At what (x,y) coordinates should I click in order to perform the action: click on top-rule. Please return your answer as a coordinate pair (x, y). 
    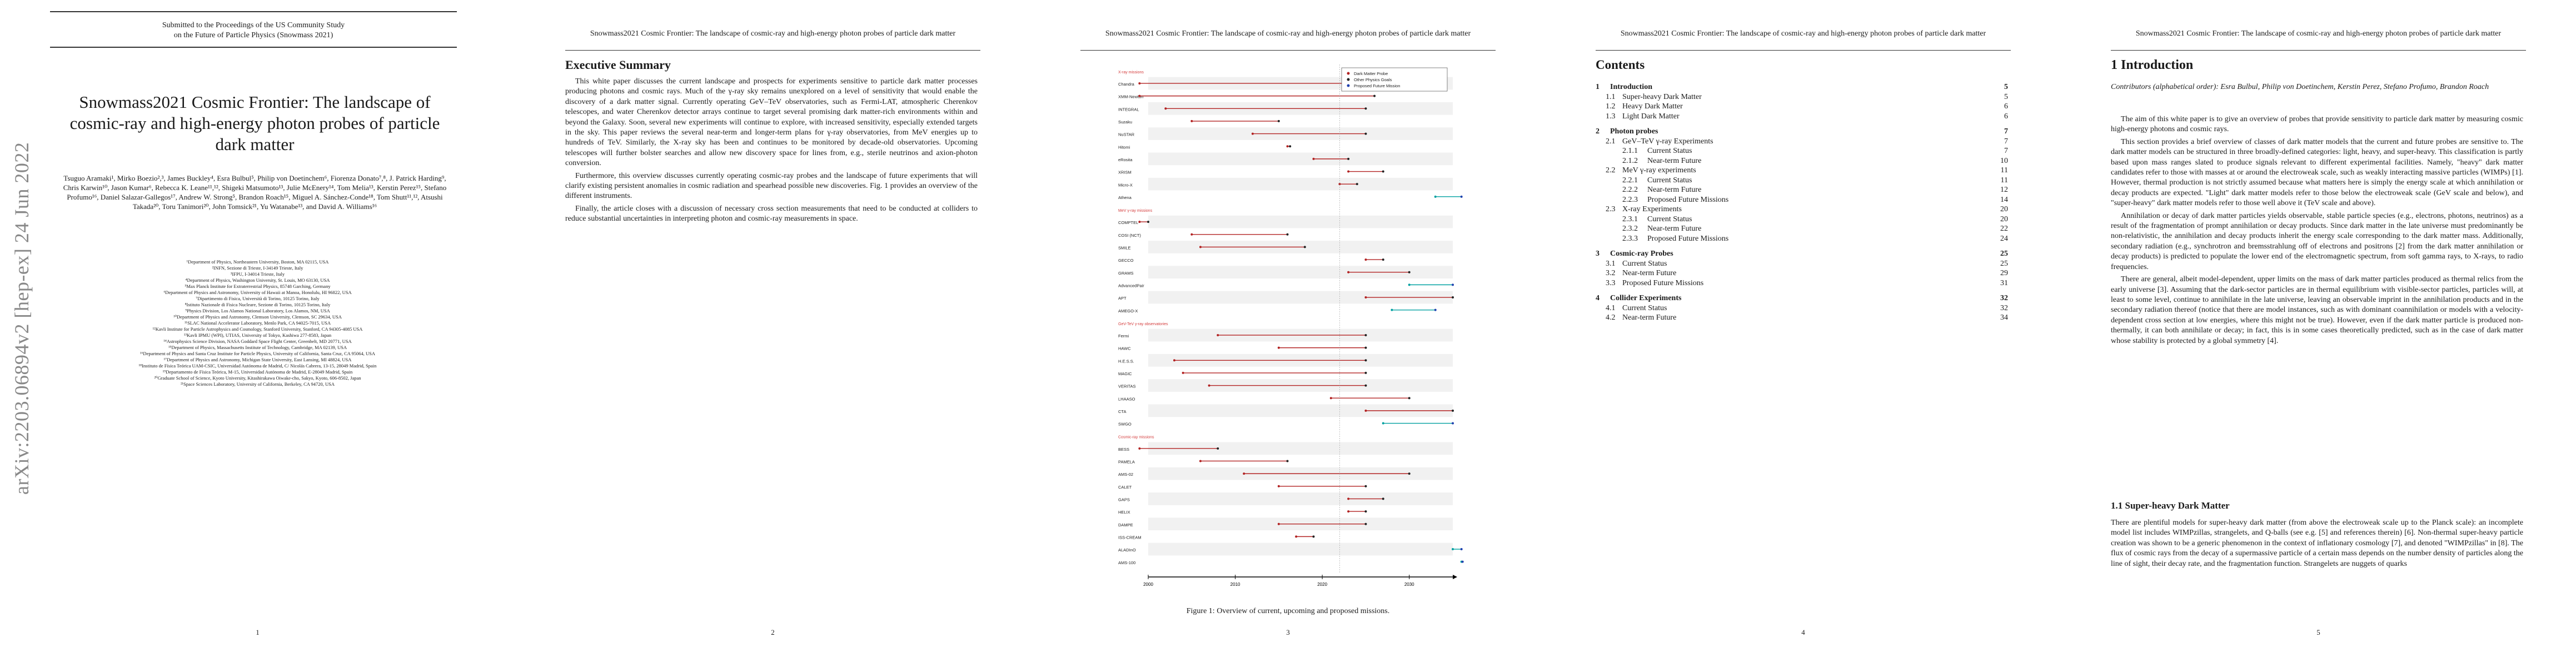
    Looking at the image, I should click on (253, 11).